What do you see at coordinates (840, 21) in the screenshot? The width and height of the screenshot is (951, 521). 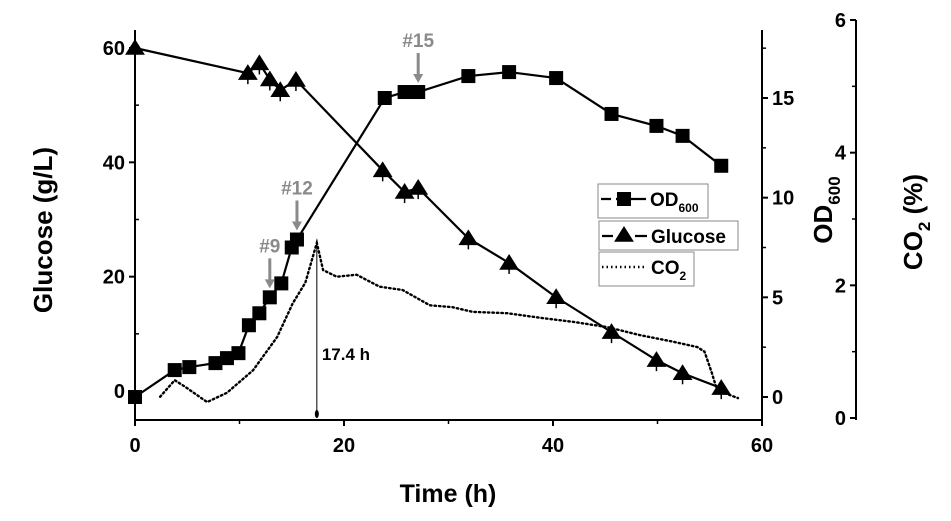 I see `co2-tick-label: 6` at bounding box center [840, 21].